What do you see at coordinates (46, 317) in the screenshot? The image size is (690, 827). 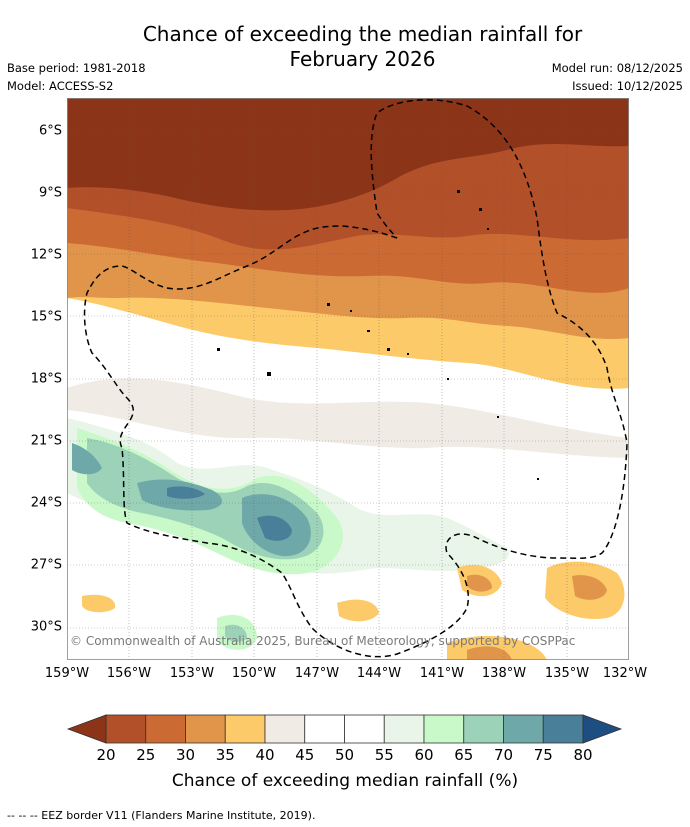 I see `lat-label: 15°S` at bounding box center [46, 317].